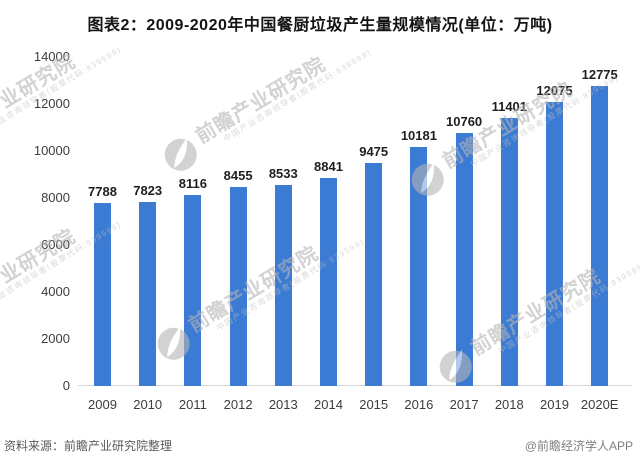  I want to click on x-tick-label: 2013, so click(283, 404).